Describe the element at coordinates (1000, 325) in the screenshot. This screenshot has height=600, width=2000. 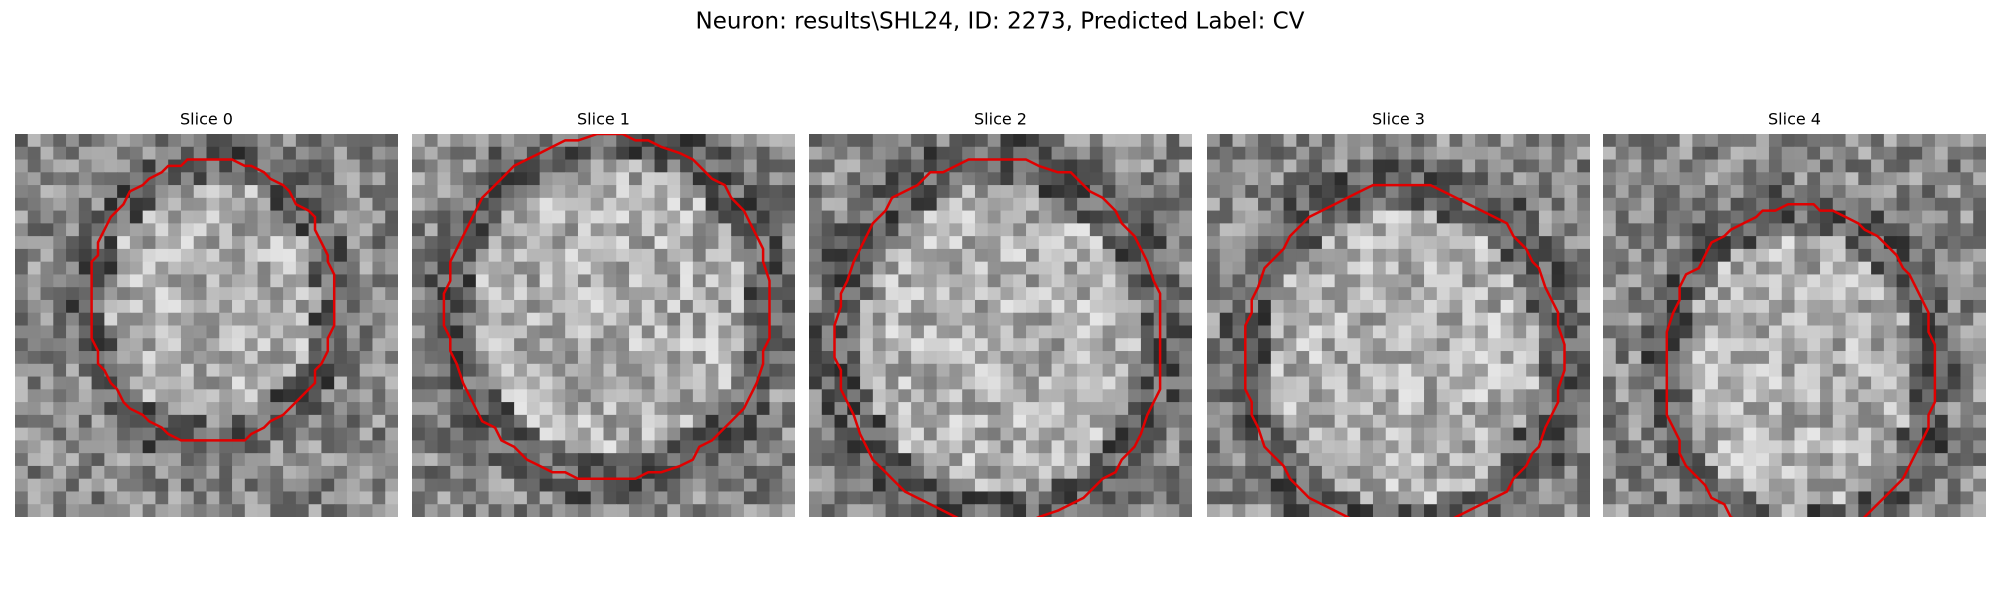
I see `slice-image` at that location.